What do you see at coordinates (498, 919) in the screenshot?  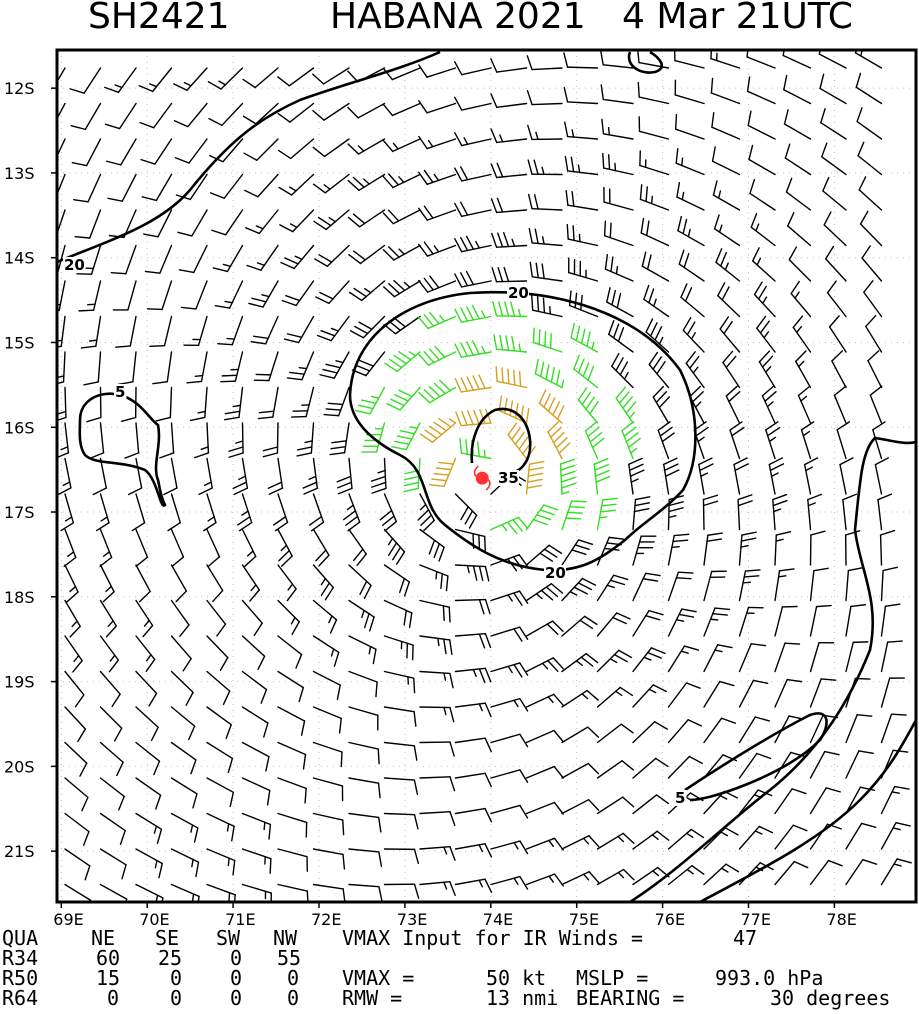 I see `lon-label: 74E` at bounding box center [498, 919].